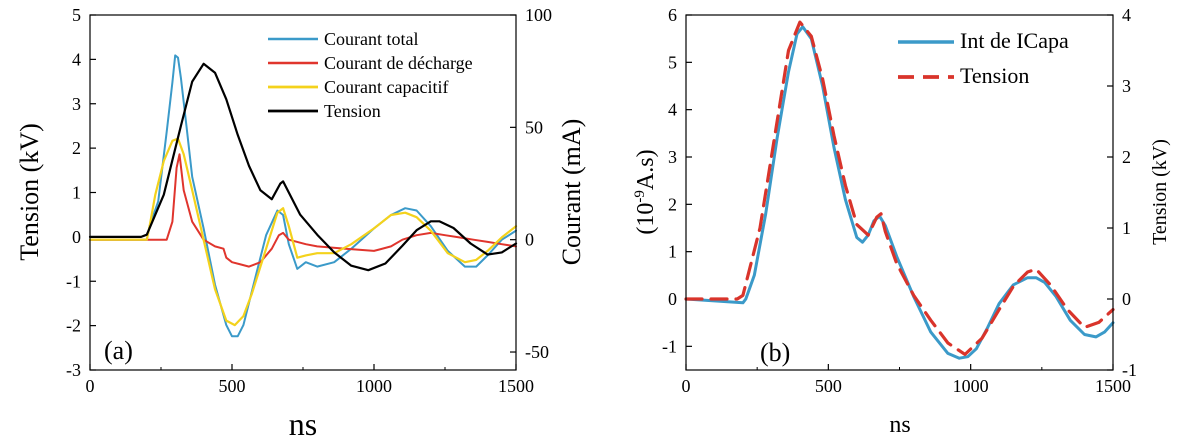 Image resolution: width=1177 pixels, height=443 pixels. Describe the element at coordinates (672, 157) in the screenshot. I see `panel-b-ytick-label: 3` at that location.